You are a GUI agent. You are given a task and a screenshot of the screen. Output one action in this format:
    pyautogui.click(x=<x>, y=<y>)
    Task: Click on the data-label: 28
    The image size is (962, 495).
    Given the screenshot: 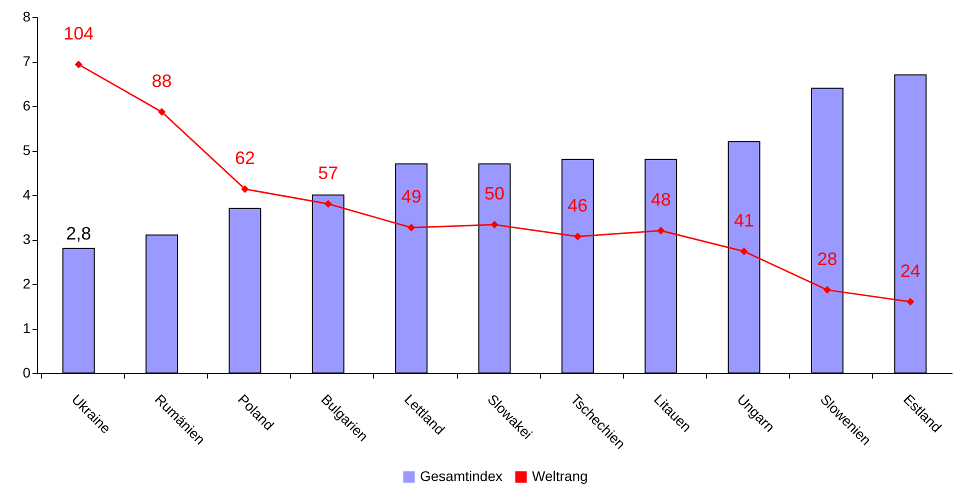 What is the action you would take?
    pyautogui.click(x=827, y=258)
    